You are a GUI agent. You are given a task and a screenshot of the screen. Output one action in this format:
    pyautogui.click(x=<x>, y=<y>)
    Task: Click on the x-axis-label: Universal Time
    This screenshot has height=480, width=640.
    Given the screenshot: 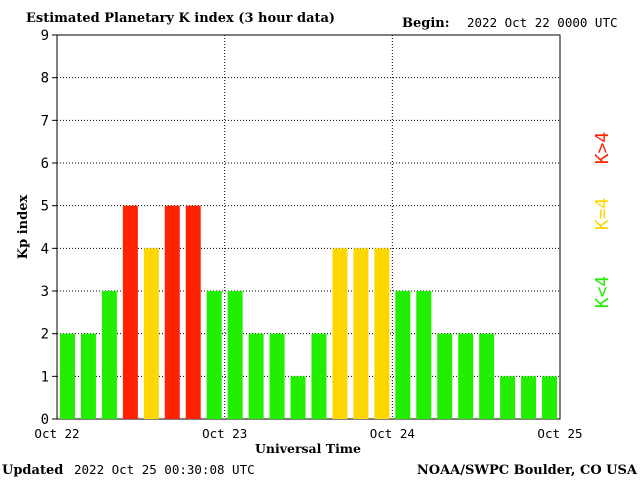 What is the action you would take?
    pyautogui.click(x=308, y=448)
    